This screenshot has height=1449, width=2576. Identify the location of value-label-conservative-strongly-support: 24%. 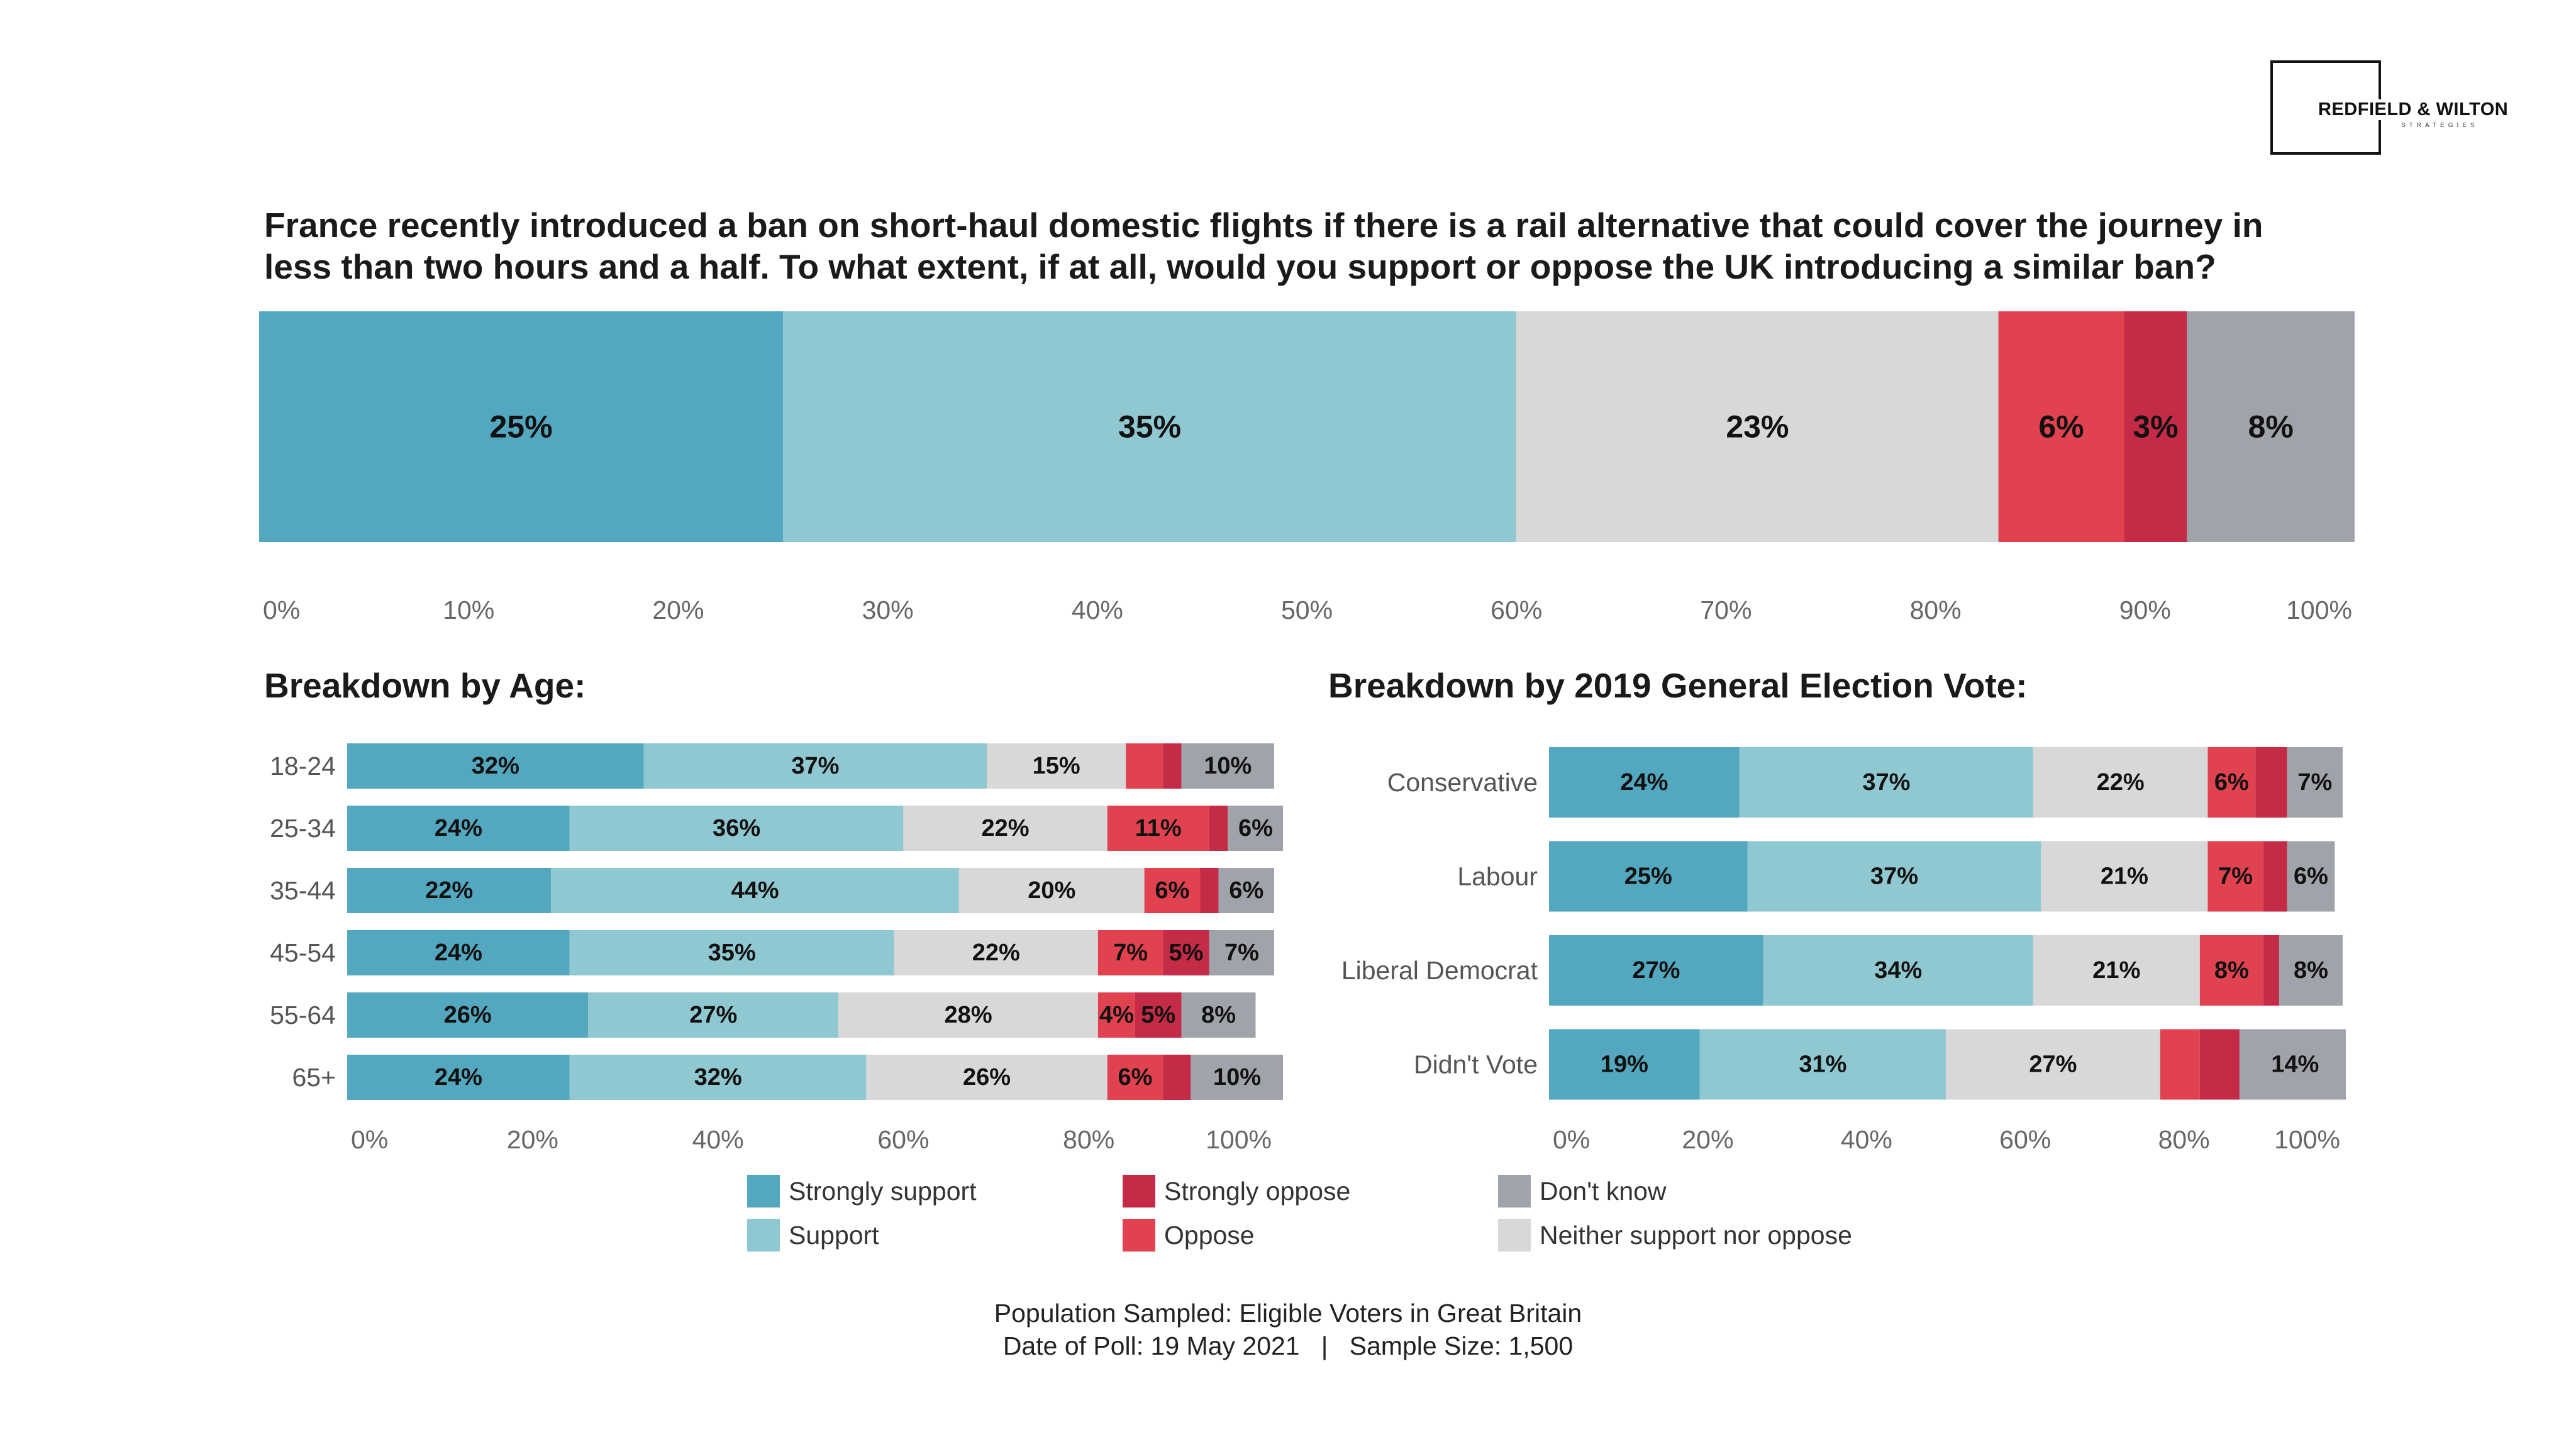
(1644, 782).